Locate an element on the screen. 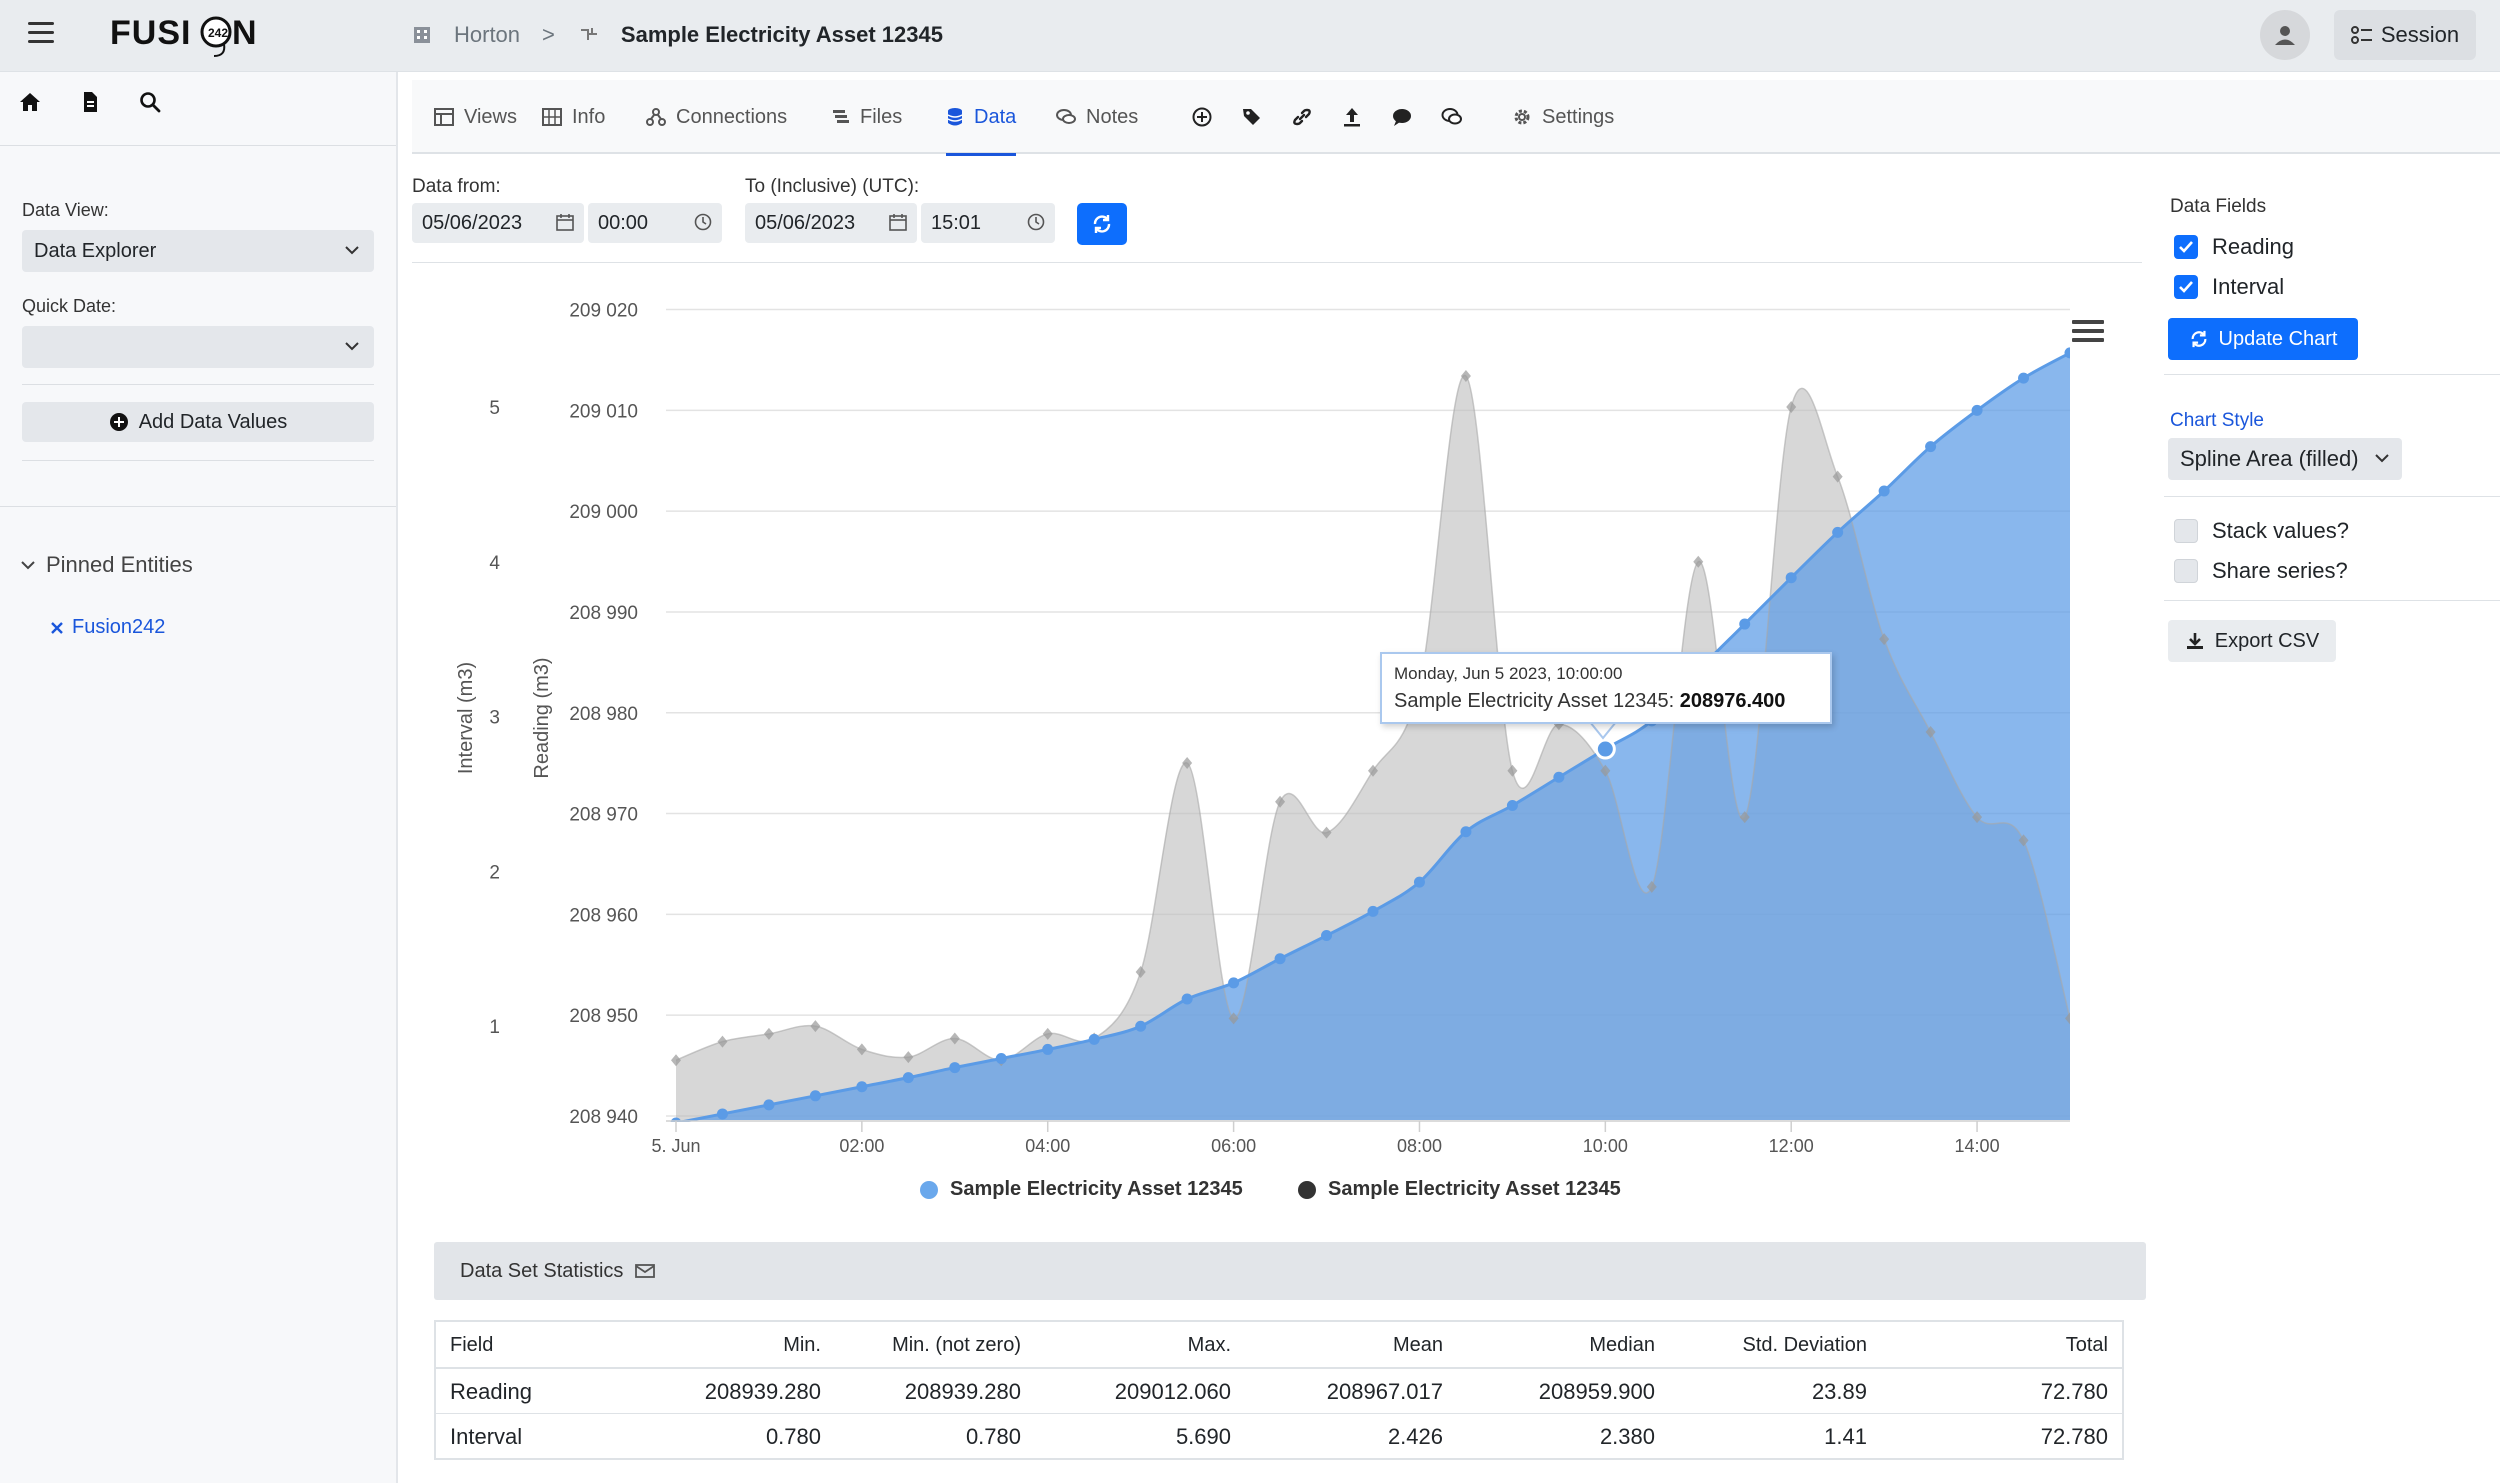  chart-menu-icon is located at coordinates (2088, 333).